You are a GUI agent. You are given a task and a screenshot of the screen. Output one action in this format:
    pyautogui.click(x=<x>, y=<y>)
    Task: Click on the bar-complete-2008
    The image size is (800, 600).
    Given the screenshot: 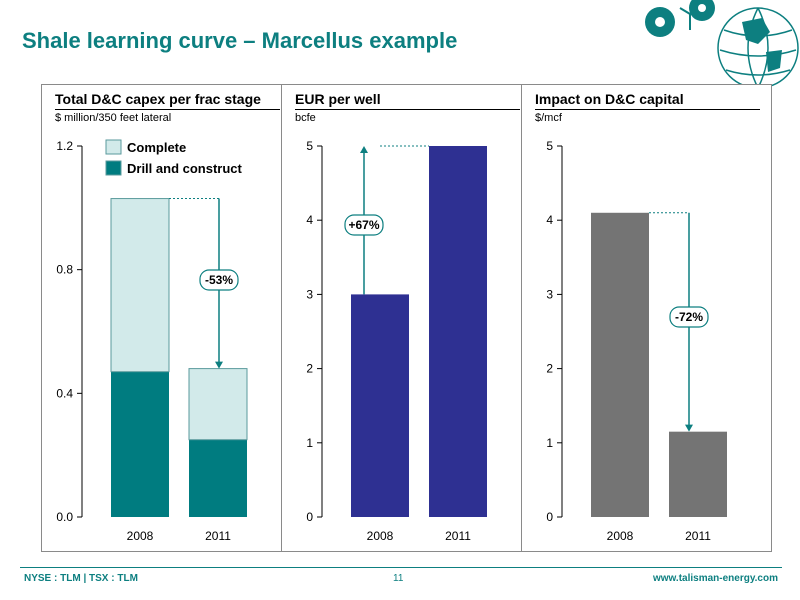 What is the action you would take?
    pyautogui.click(x=140, y=285)
    